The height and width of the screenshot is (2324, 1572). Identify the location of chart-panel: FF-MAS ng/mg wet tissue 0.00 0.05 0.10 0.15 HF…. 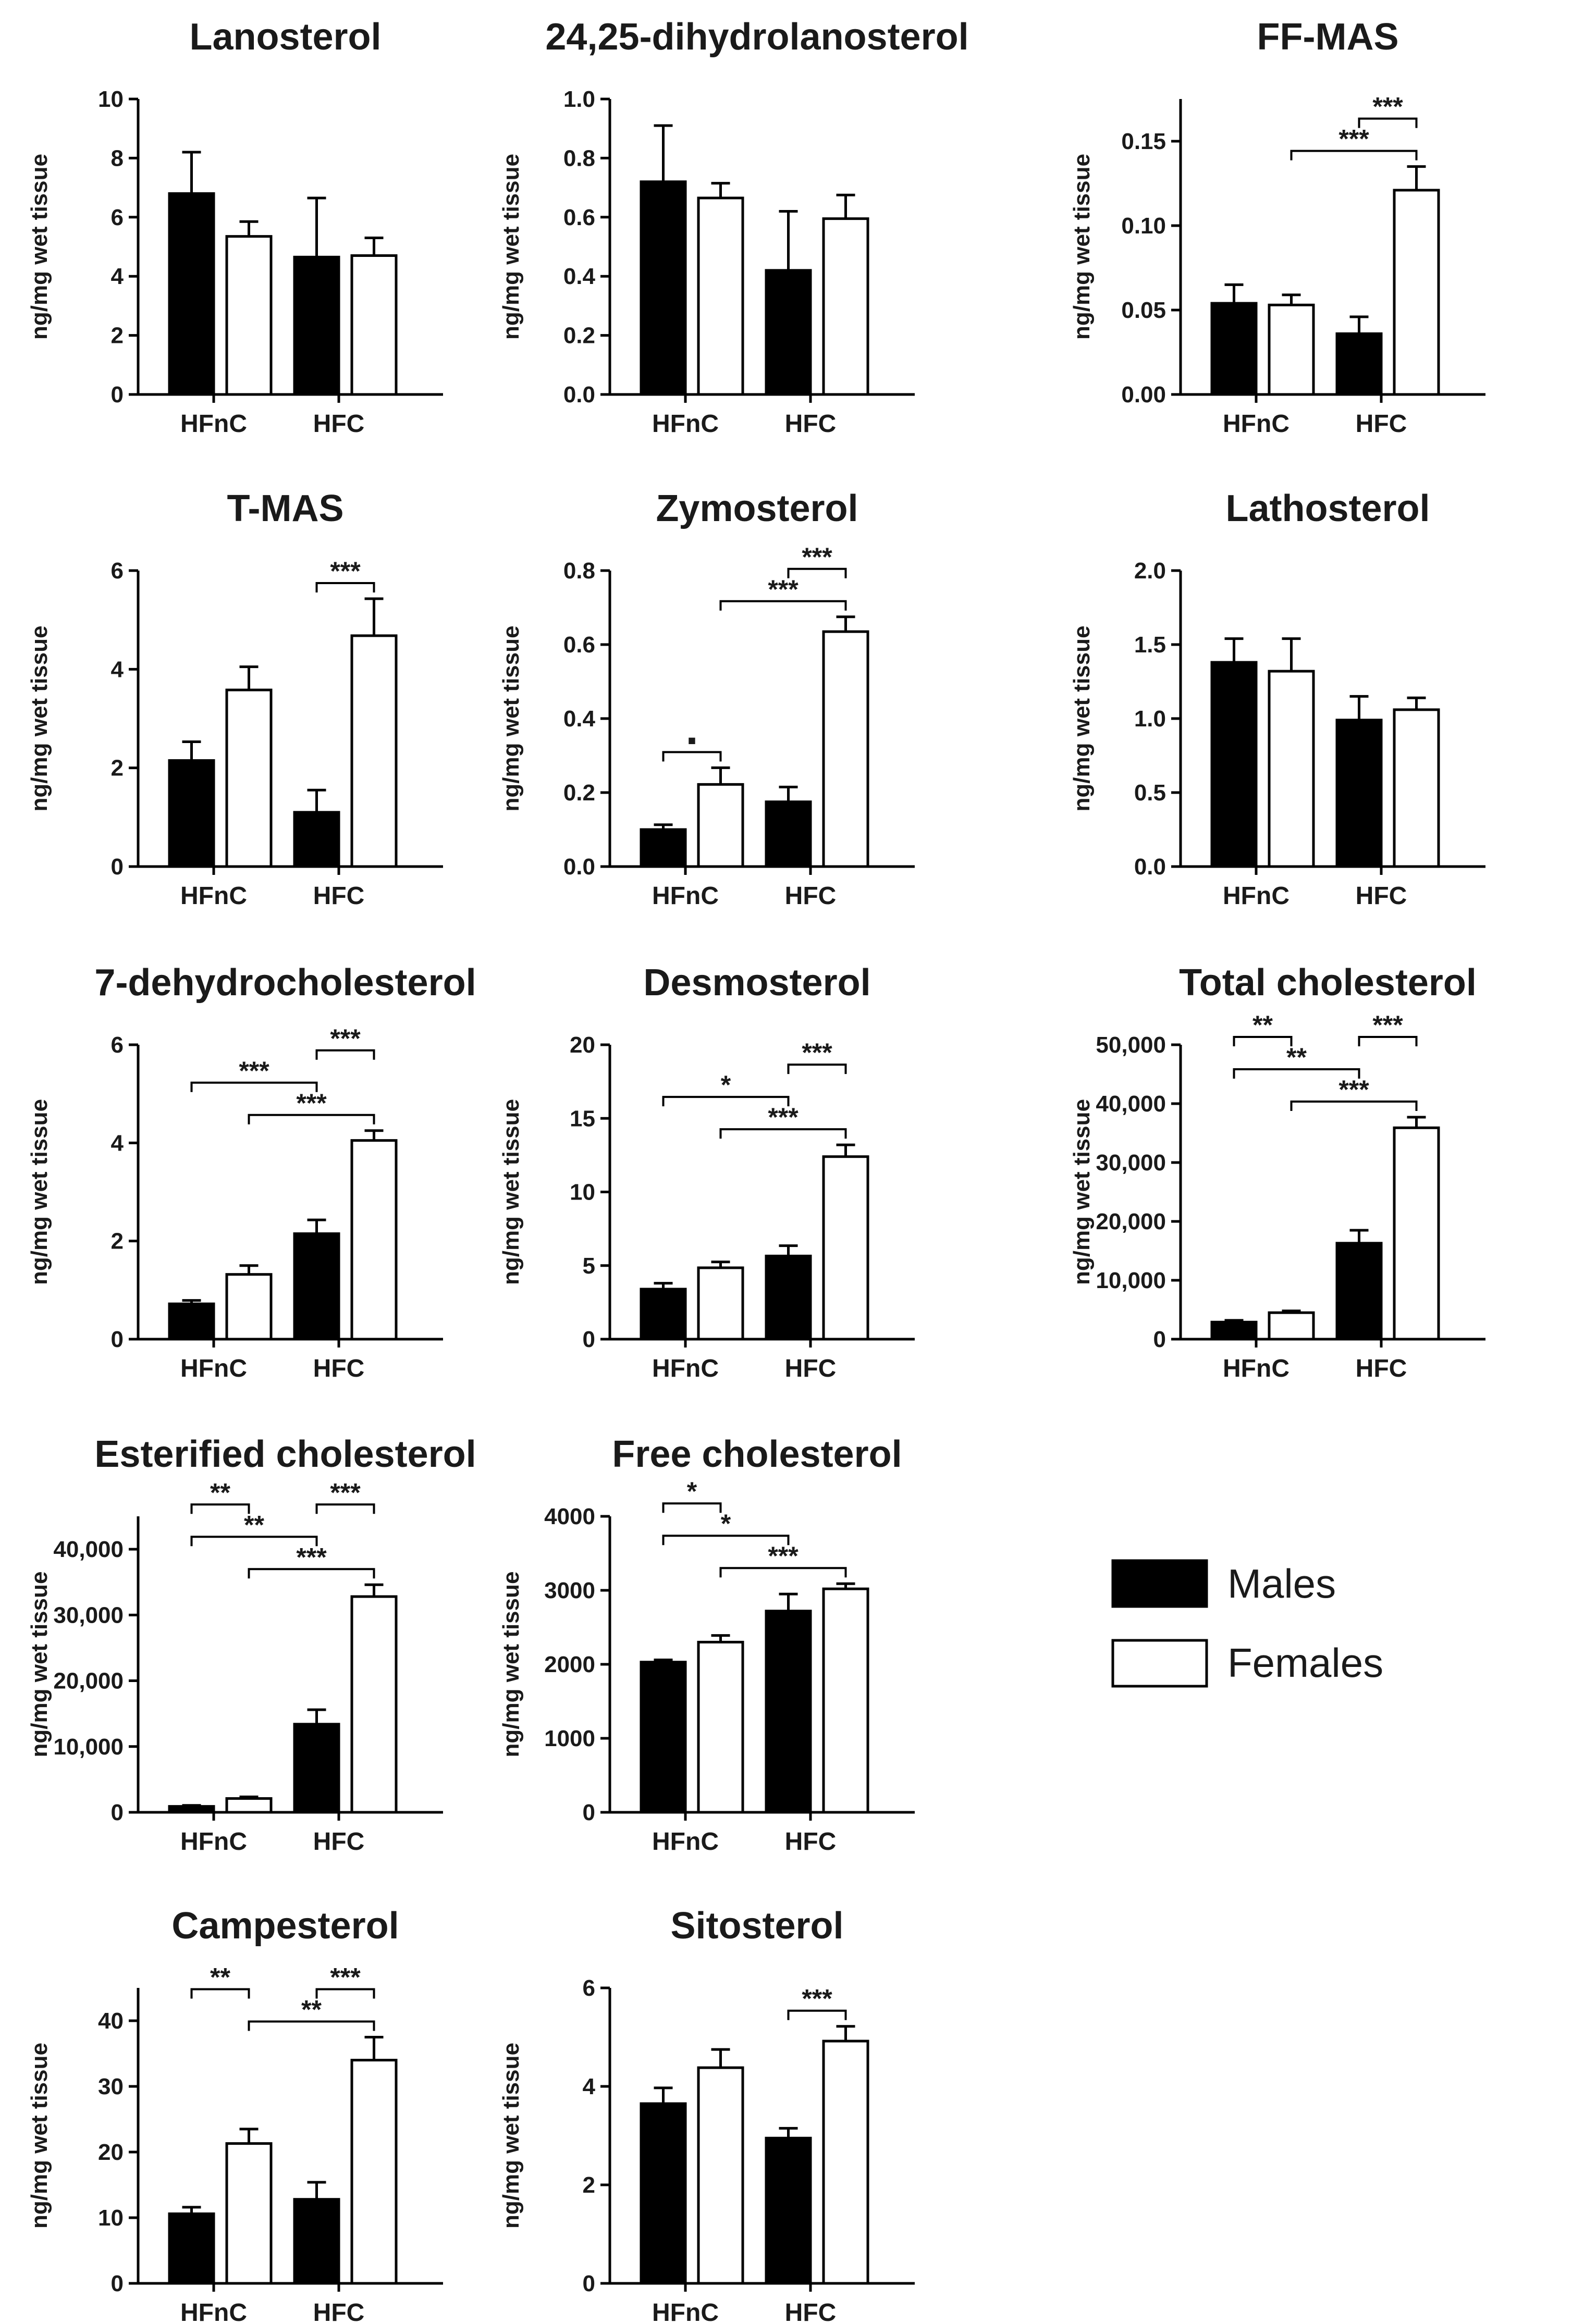
(1277, 227).